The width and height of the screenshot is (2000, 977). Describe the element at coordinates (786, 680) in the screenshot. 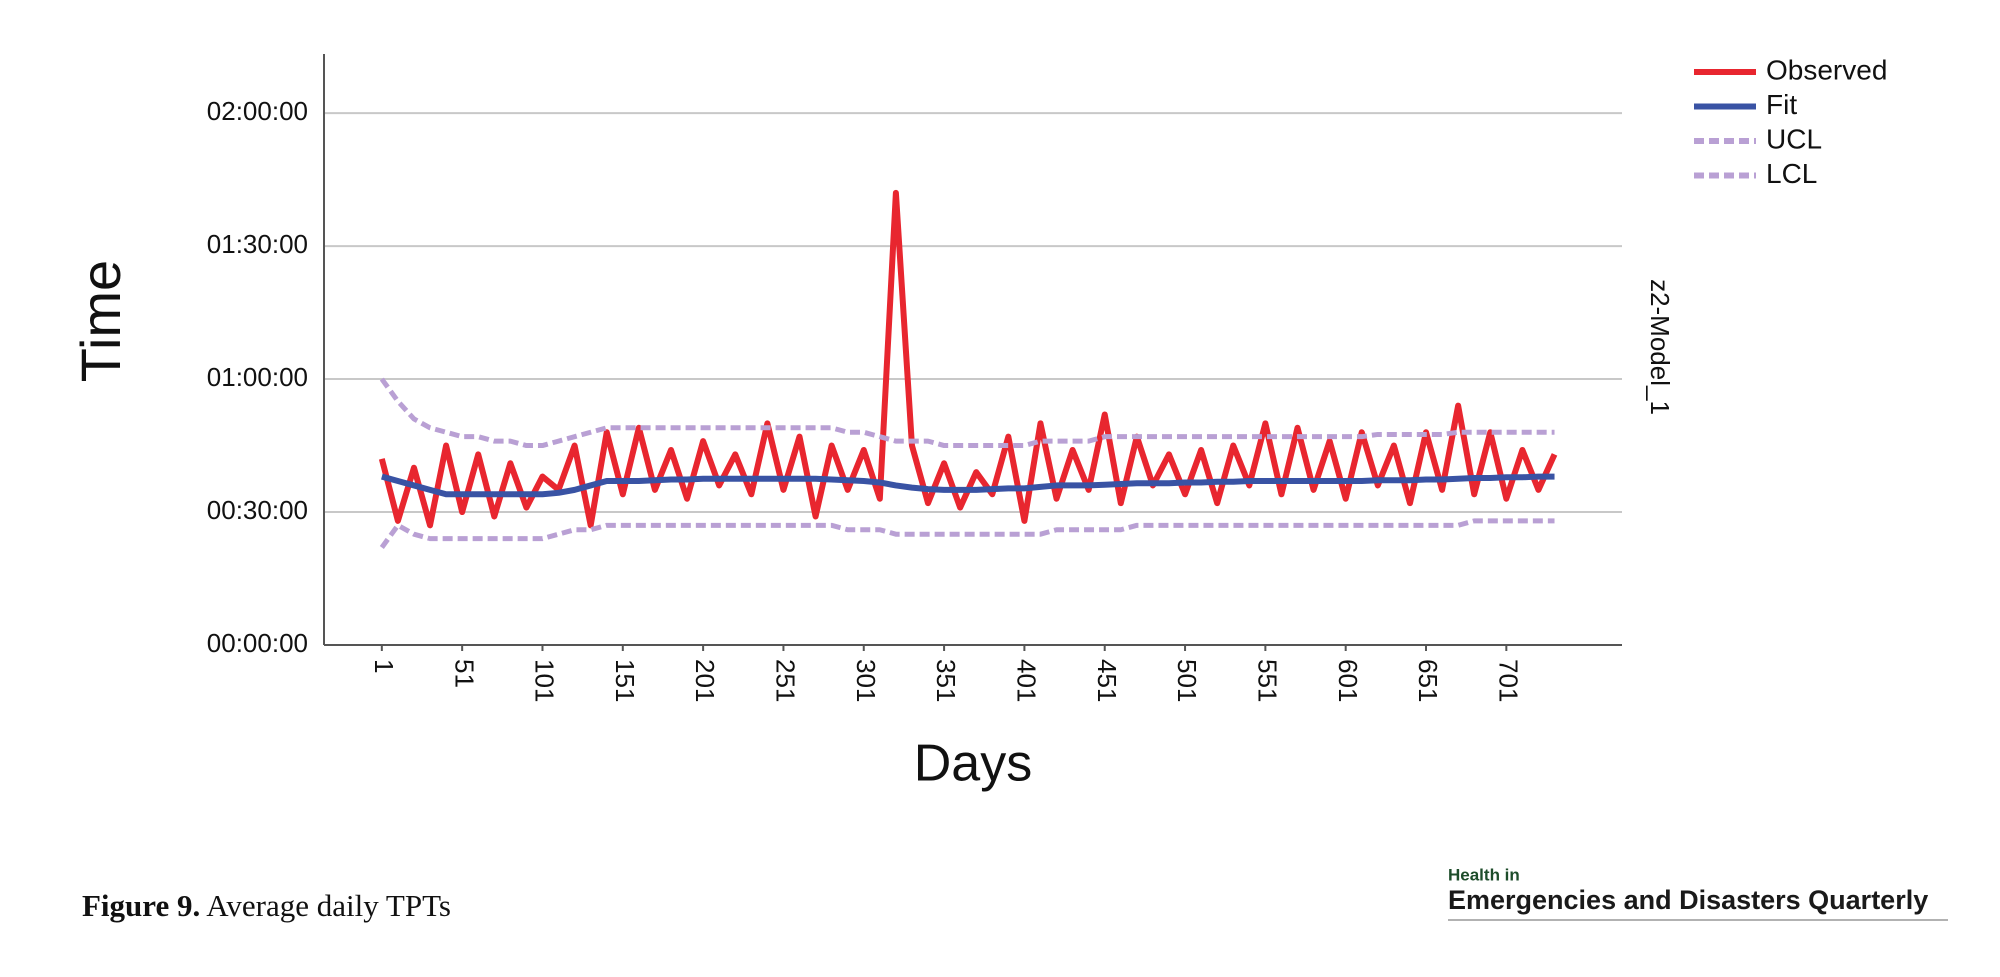

I see `x-tick-label: 251` at that location.